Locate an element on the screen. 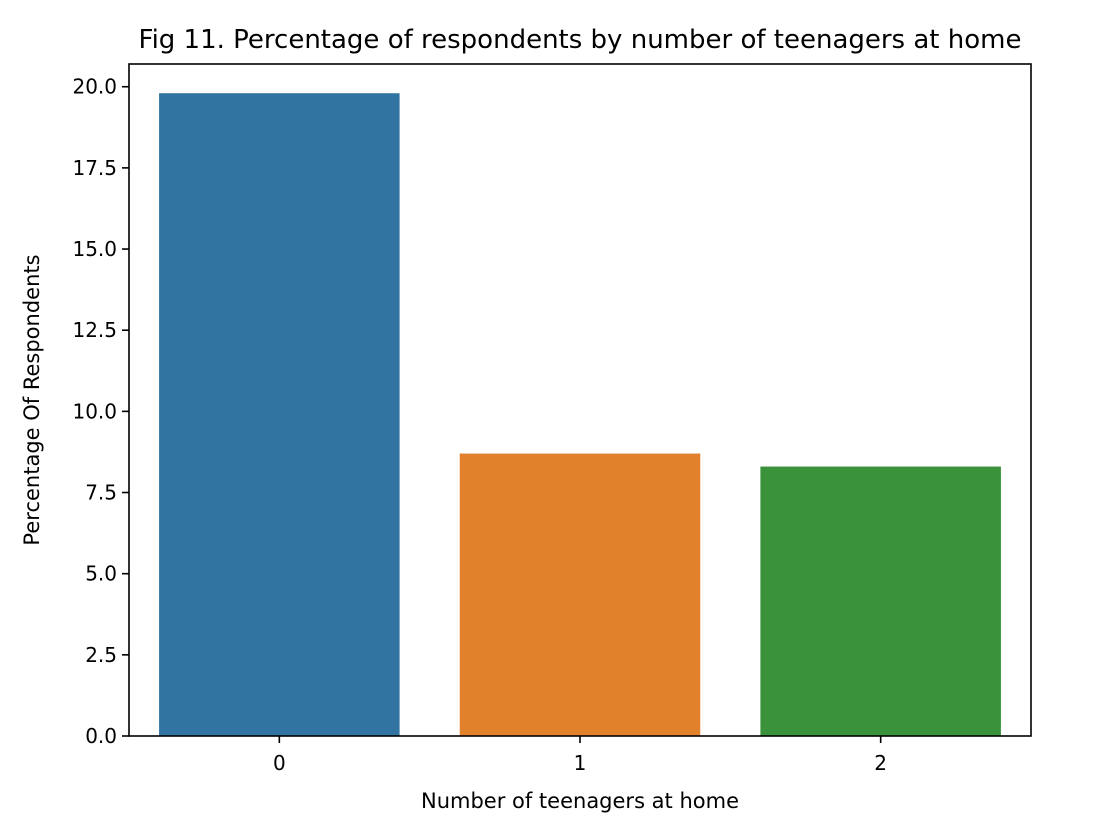 The image size is (1112, 832). y-axis-ticks: 0.0 2.5 5.0 7.5 10.0 12.5 15.0 17.5 20.0 is located at coordinates (100, 411).